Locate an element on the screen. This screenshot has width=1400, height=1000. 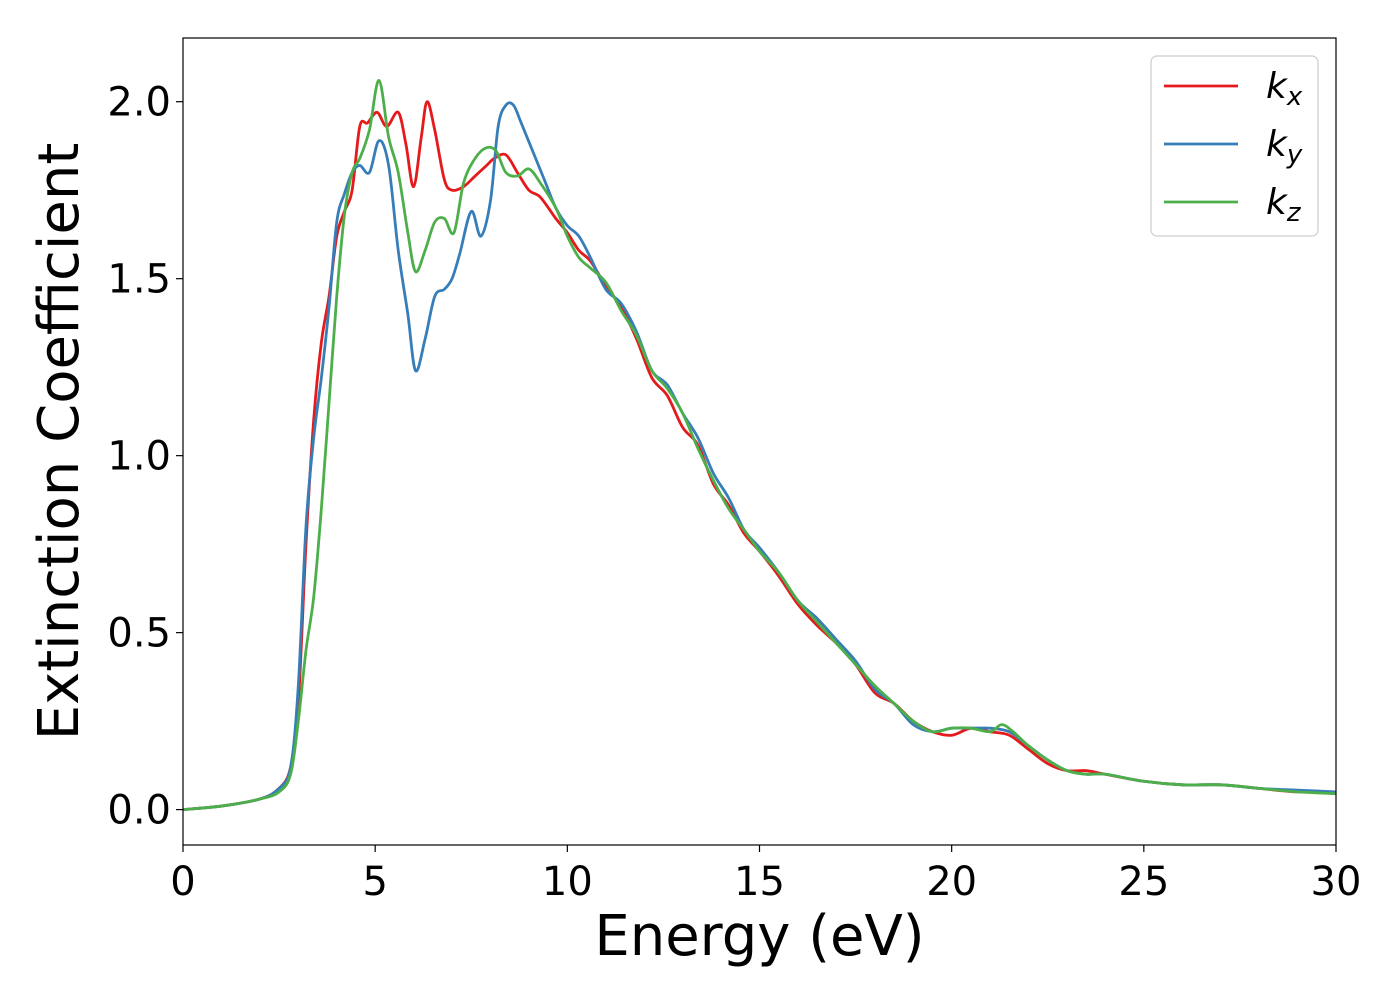
y-tick-label: 0.5 is located at coordinates (139, 634).